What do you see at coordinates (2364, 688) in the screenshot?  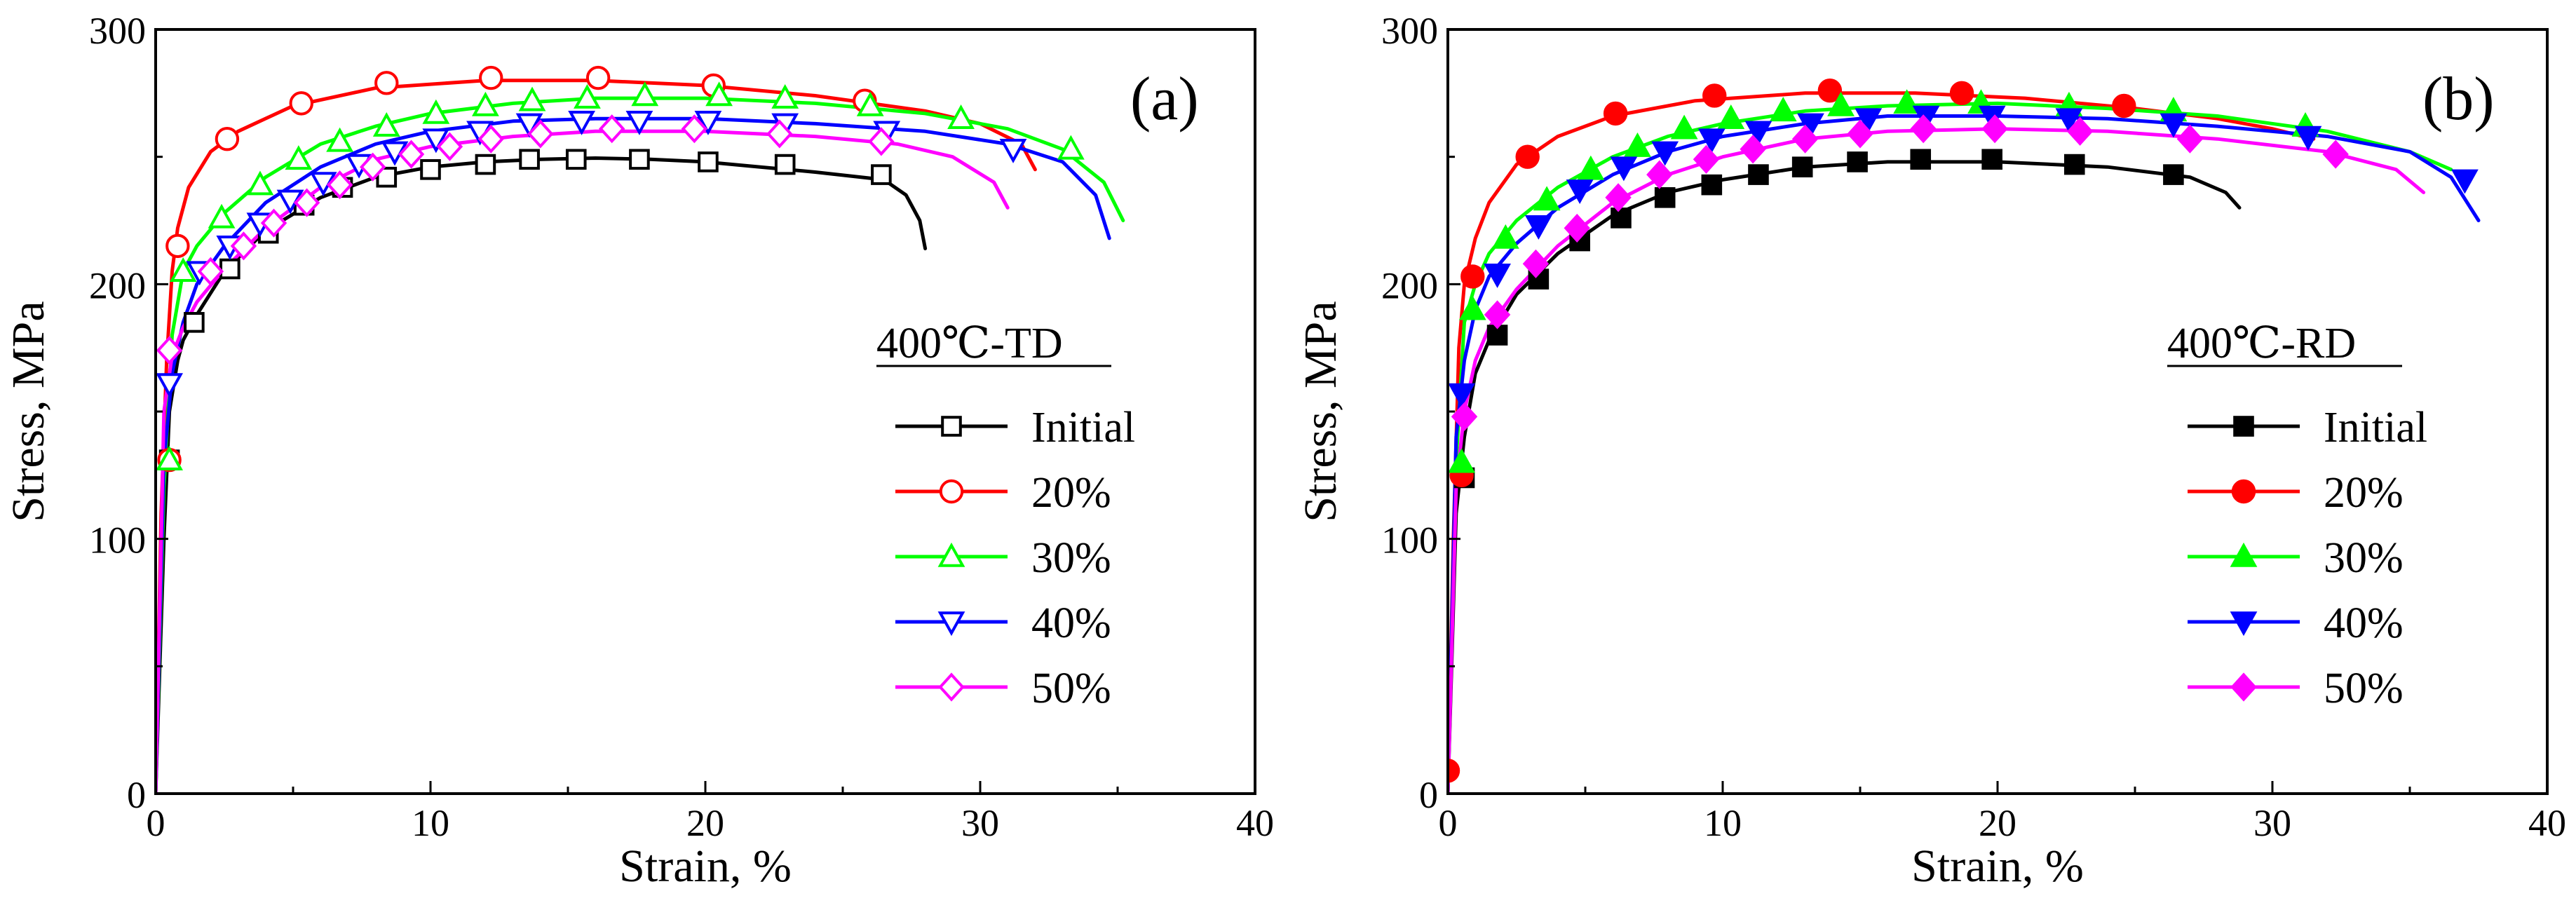 I see `legend-label-1-4: 50%` at bounding box center [2364, 688].